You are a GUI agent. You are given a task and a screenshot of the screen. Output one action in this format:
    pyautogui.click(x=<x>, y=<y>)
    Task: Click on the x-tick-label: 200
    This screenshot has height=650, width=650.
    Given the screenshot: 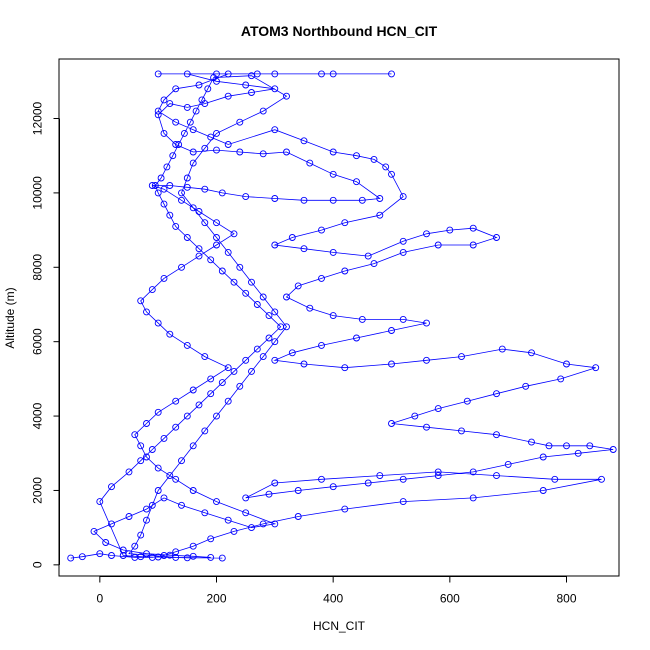 What is the action you would take?
    pyautogui.click(x=216, y=599)
    